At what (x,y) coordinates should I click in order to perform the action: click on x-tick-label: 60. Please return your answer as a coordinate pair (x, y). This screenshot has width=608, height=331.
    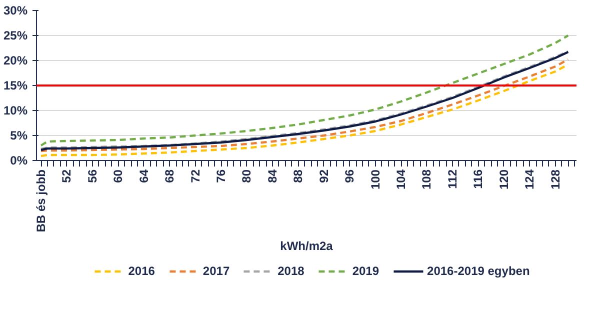
    Looking at the image, I should click on (118, 176).